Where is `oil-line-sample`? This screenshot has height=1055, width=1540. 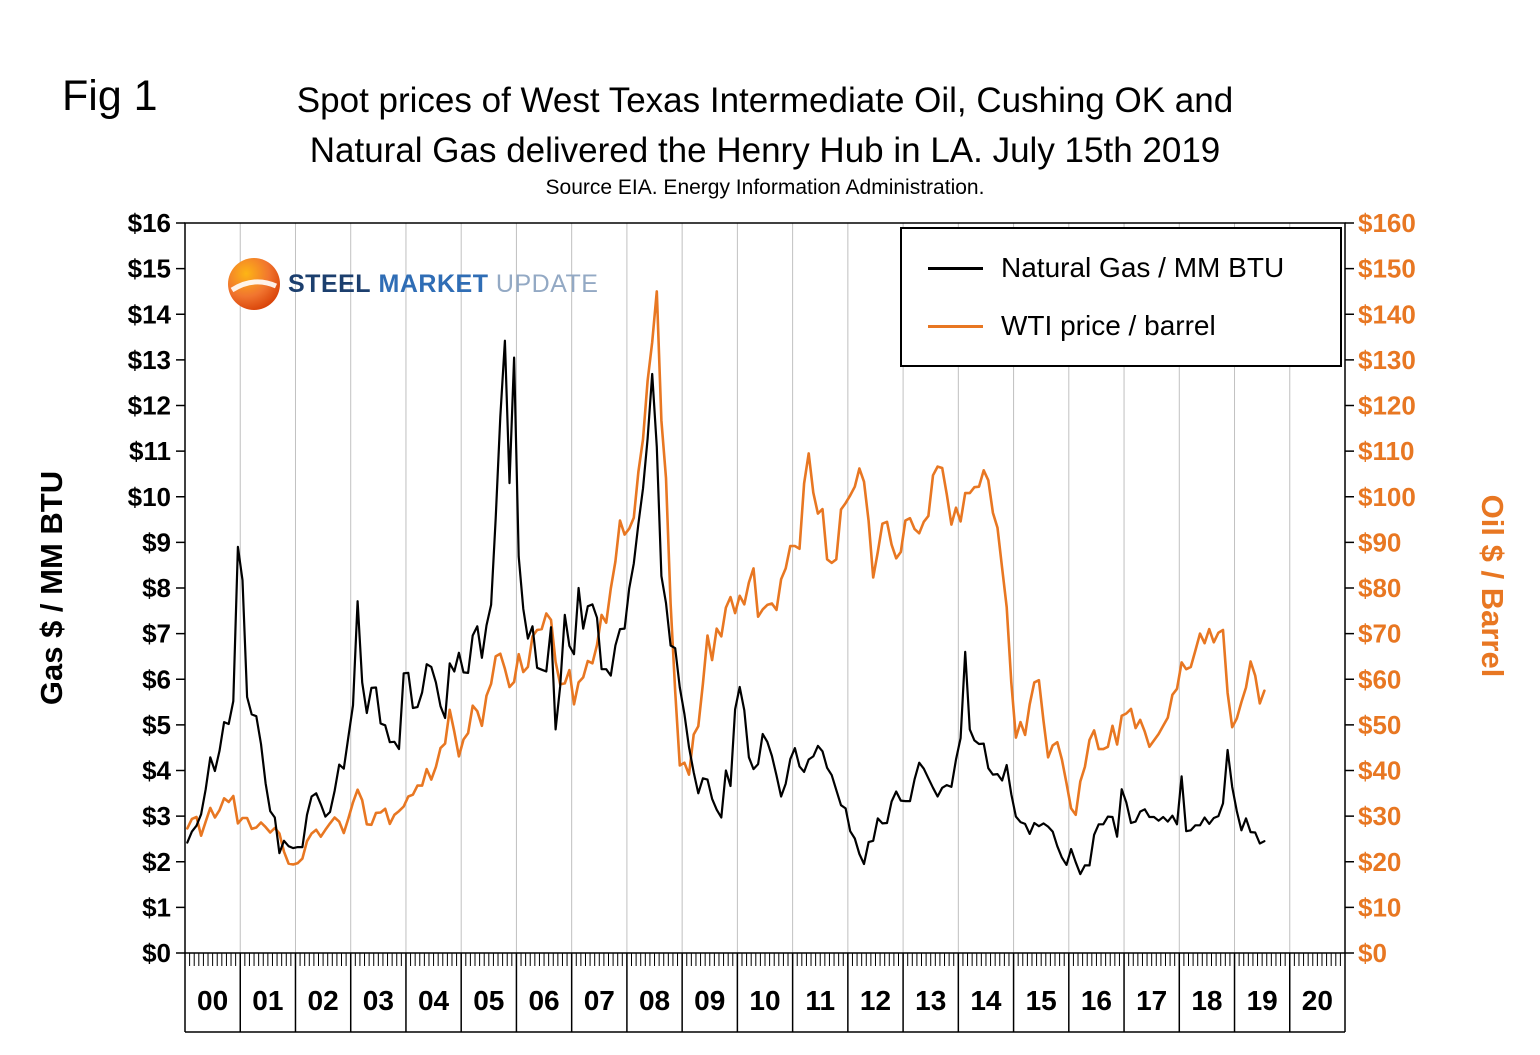
oil-line-sample is located at coordinates (955, 326).